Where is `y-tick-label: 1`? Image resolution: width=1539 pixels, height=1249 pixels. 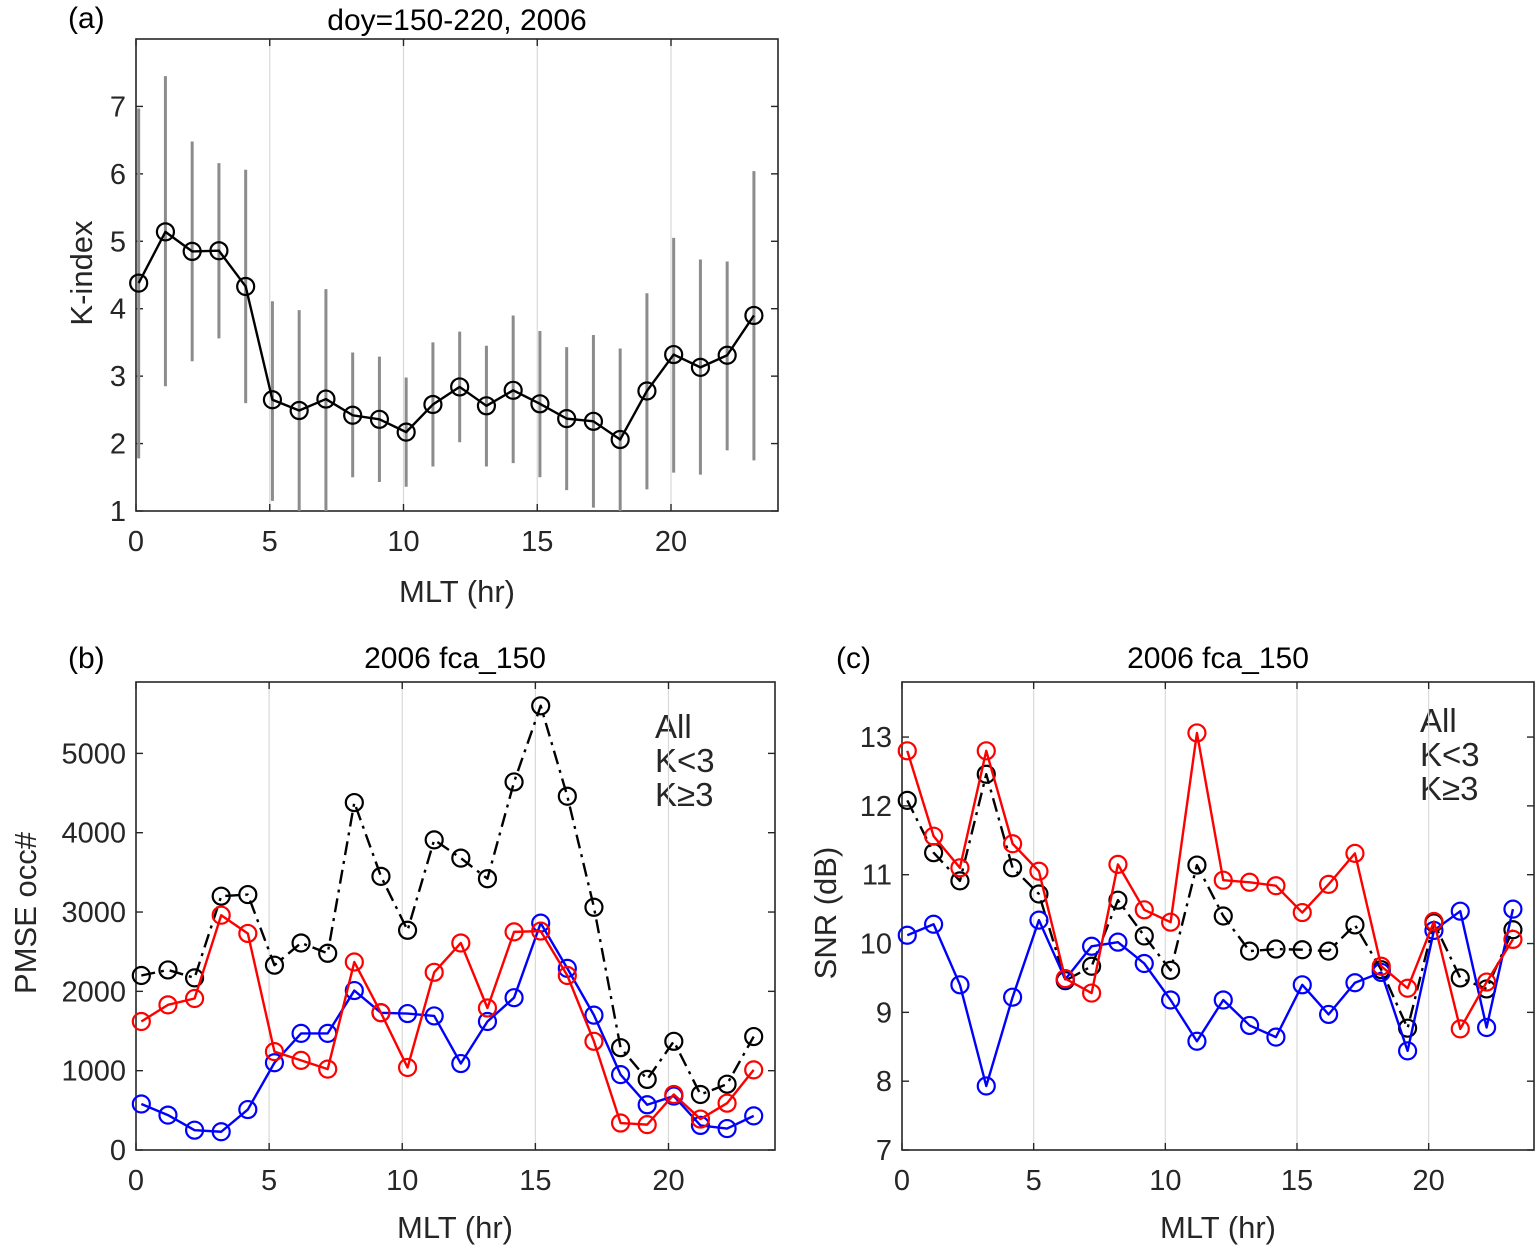
y-tick-label: 1 is located at coordinates (118, 512).